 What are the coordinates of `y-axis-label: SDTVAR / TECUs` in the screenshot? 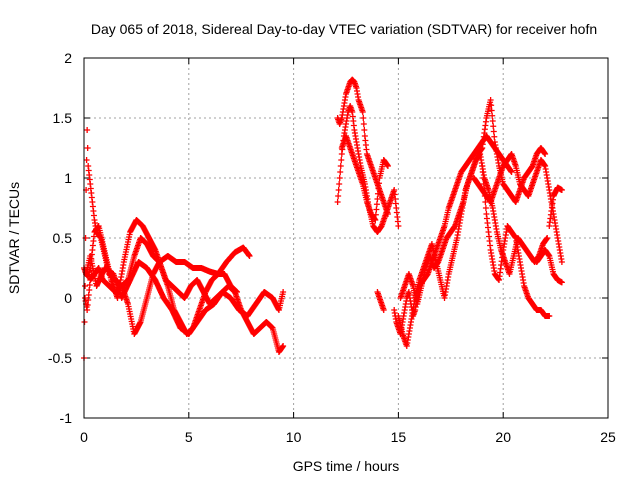 It's located at (14, 238).